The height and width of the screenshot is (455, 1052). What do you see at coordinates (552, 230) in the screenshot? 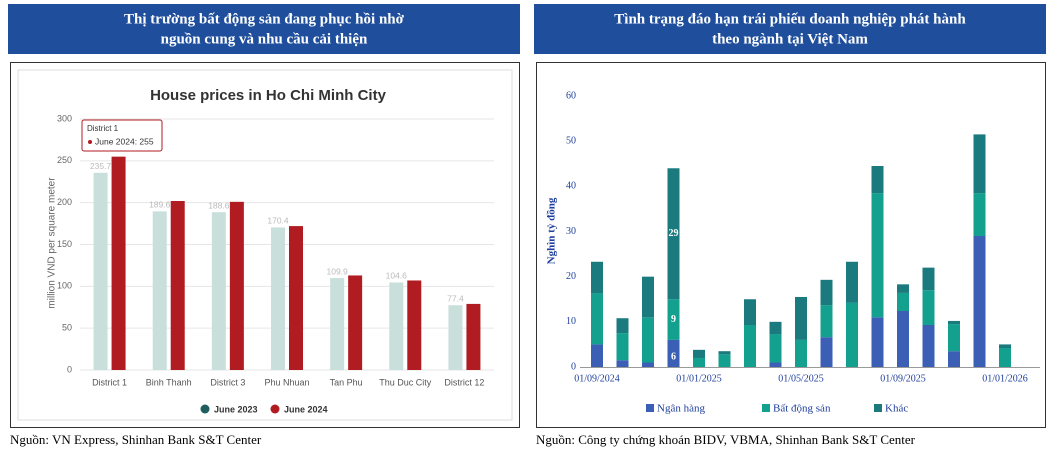
I see `y-axis-label: Nghìn tỷ đồng` at bounding box center [552, 230].